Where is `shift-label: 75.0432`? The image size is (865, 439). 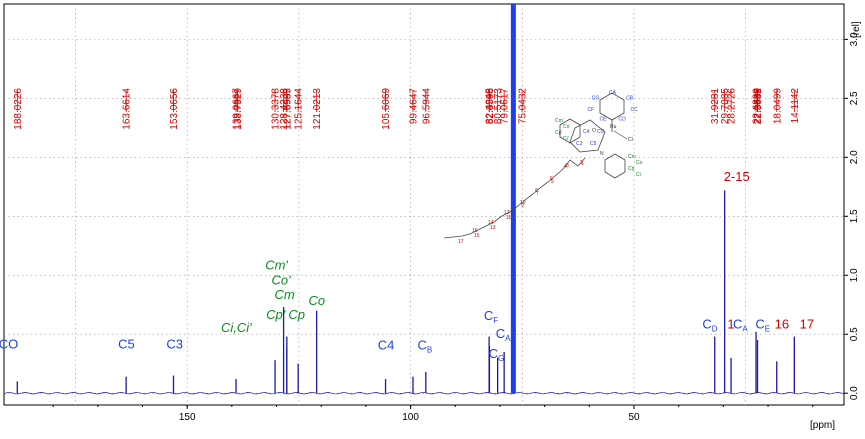
shift-label: 75.0432 is located at coordinates (523, 106).